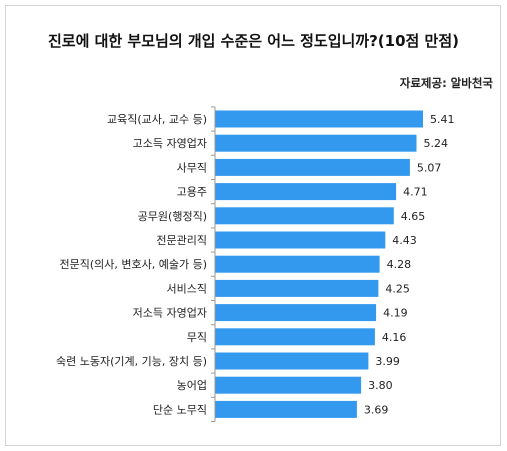 This screenshot has width=507, height=451. What do you see at coordinates (180, 409) in the screenshot?
I see `category-label: 단순 노무직` at bounding box center [180, 409].